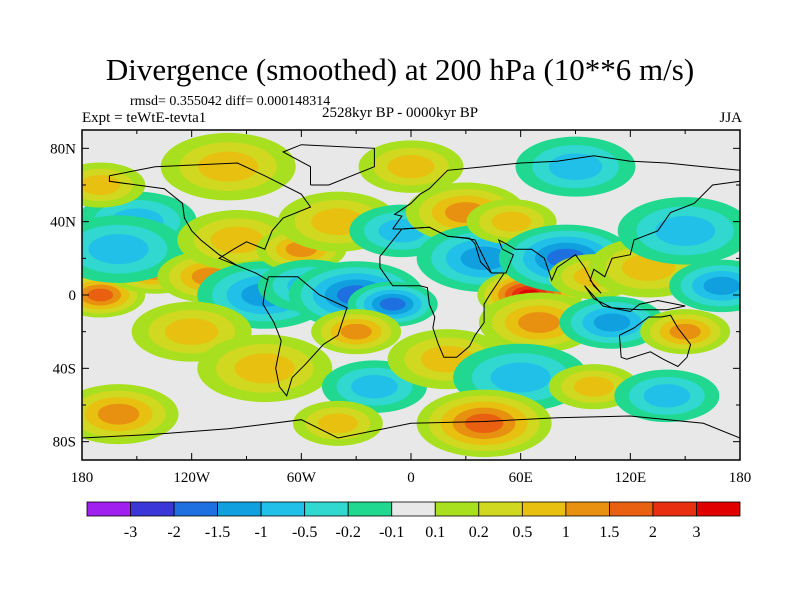 This screenshot has height=600, width=800. I want to click on y-tick-label: 40N, so click(63, 223).